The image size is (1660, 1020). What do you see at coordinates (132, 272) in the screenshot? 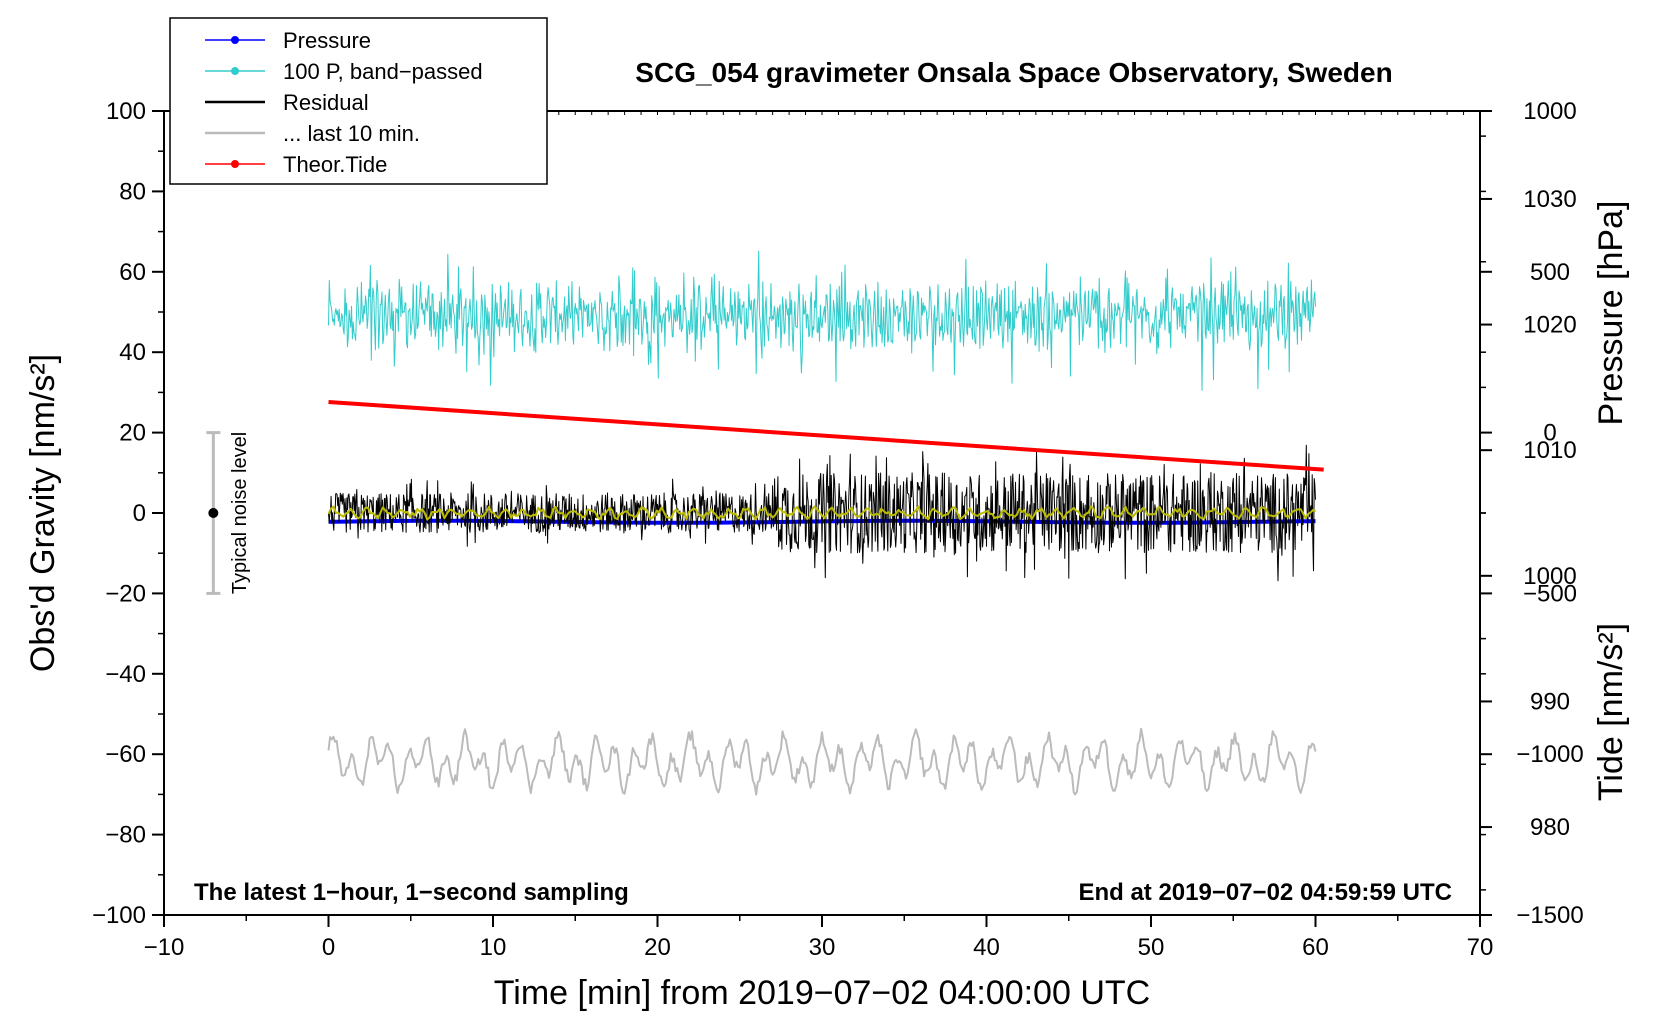
I see `y-tick-label: 60` at bounding box center [132, 272].